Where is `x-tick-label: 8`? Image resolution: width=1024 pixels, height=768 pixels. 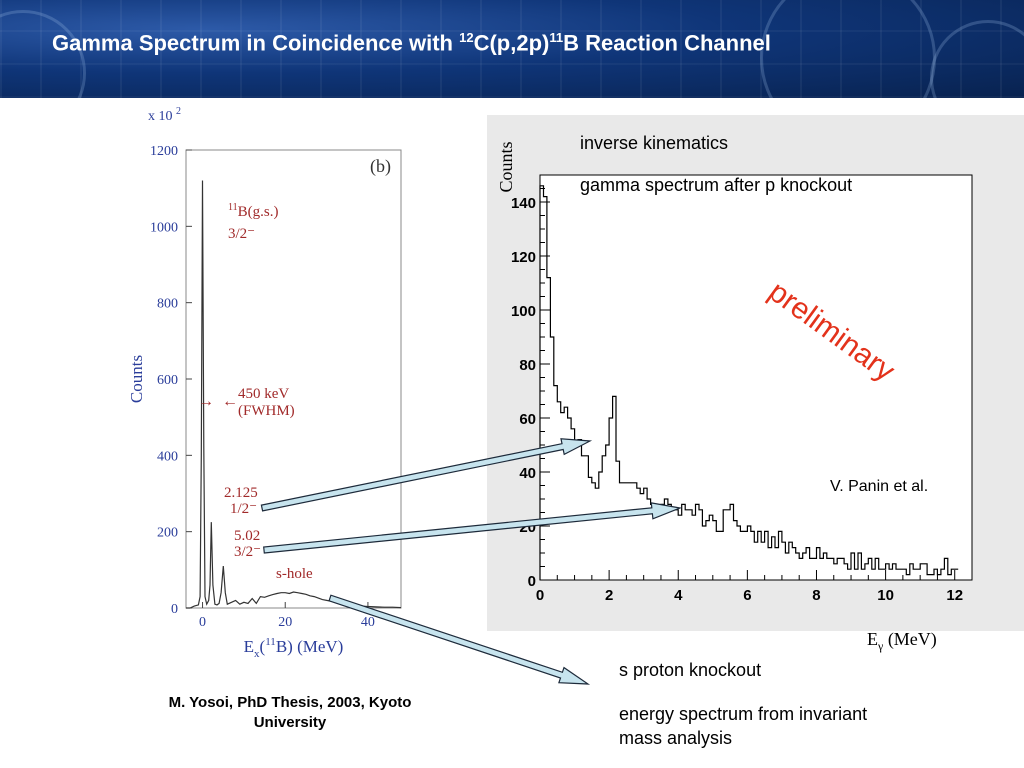 x-tick-label: 8 is located at coordinates (816, 595).